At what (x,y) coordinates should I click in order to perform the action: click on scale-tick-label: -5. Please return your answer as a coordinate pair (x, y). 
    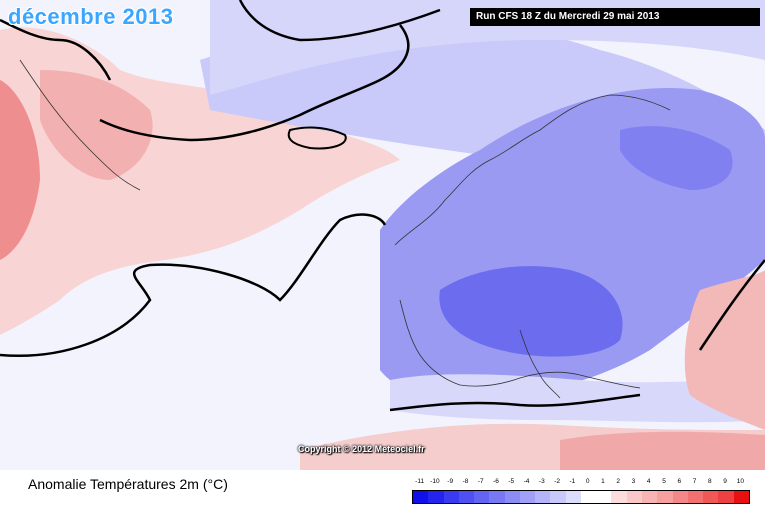
    Looking at the image, I should click on (511, 481).